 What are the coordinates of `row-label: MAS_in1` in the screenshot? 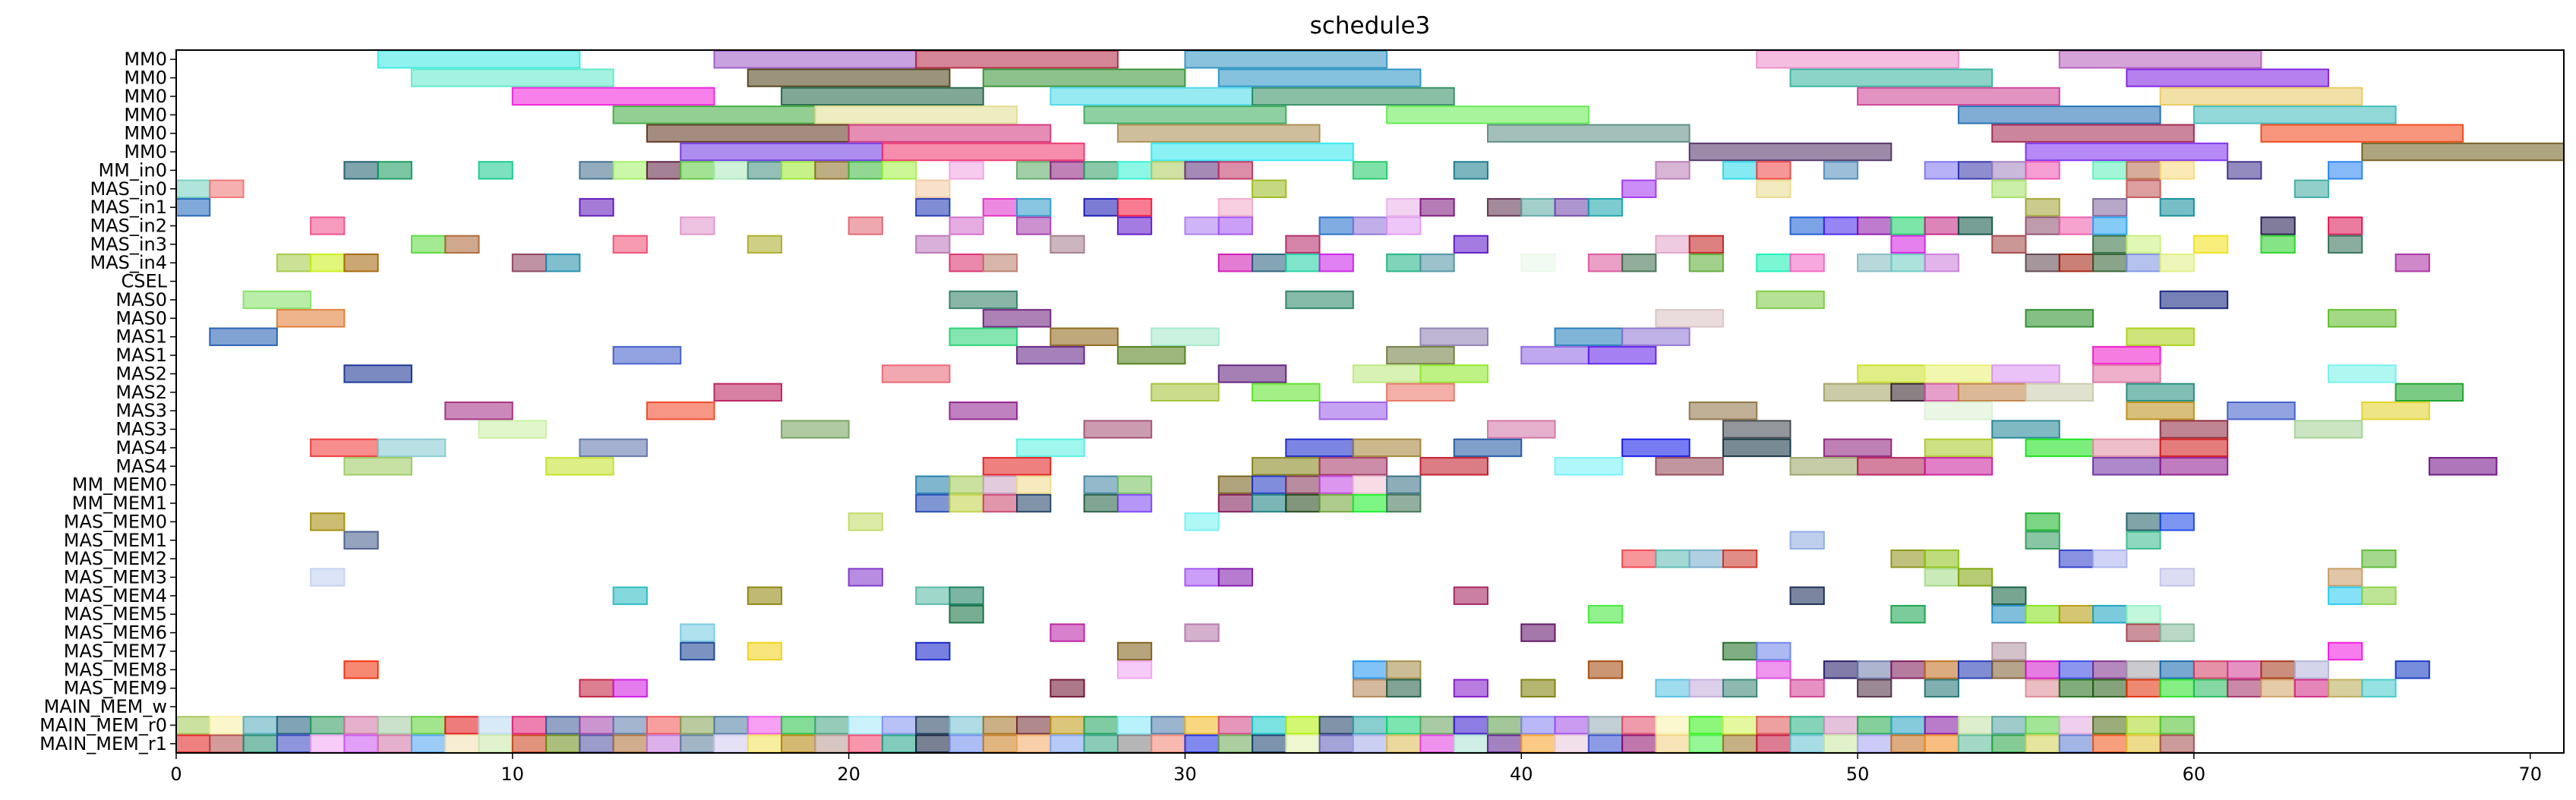 It's located at (128, 207).